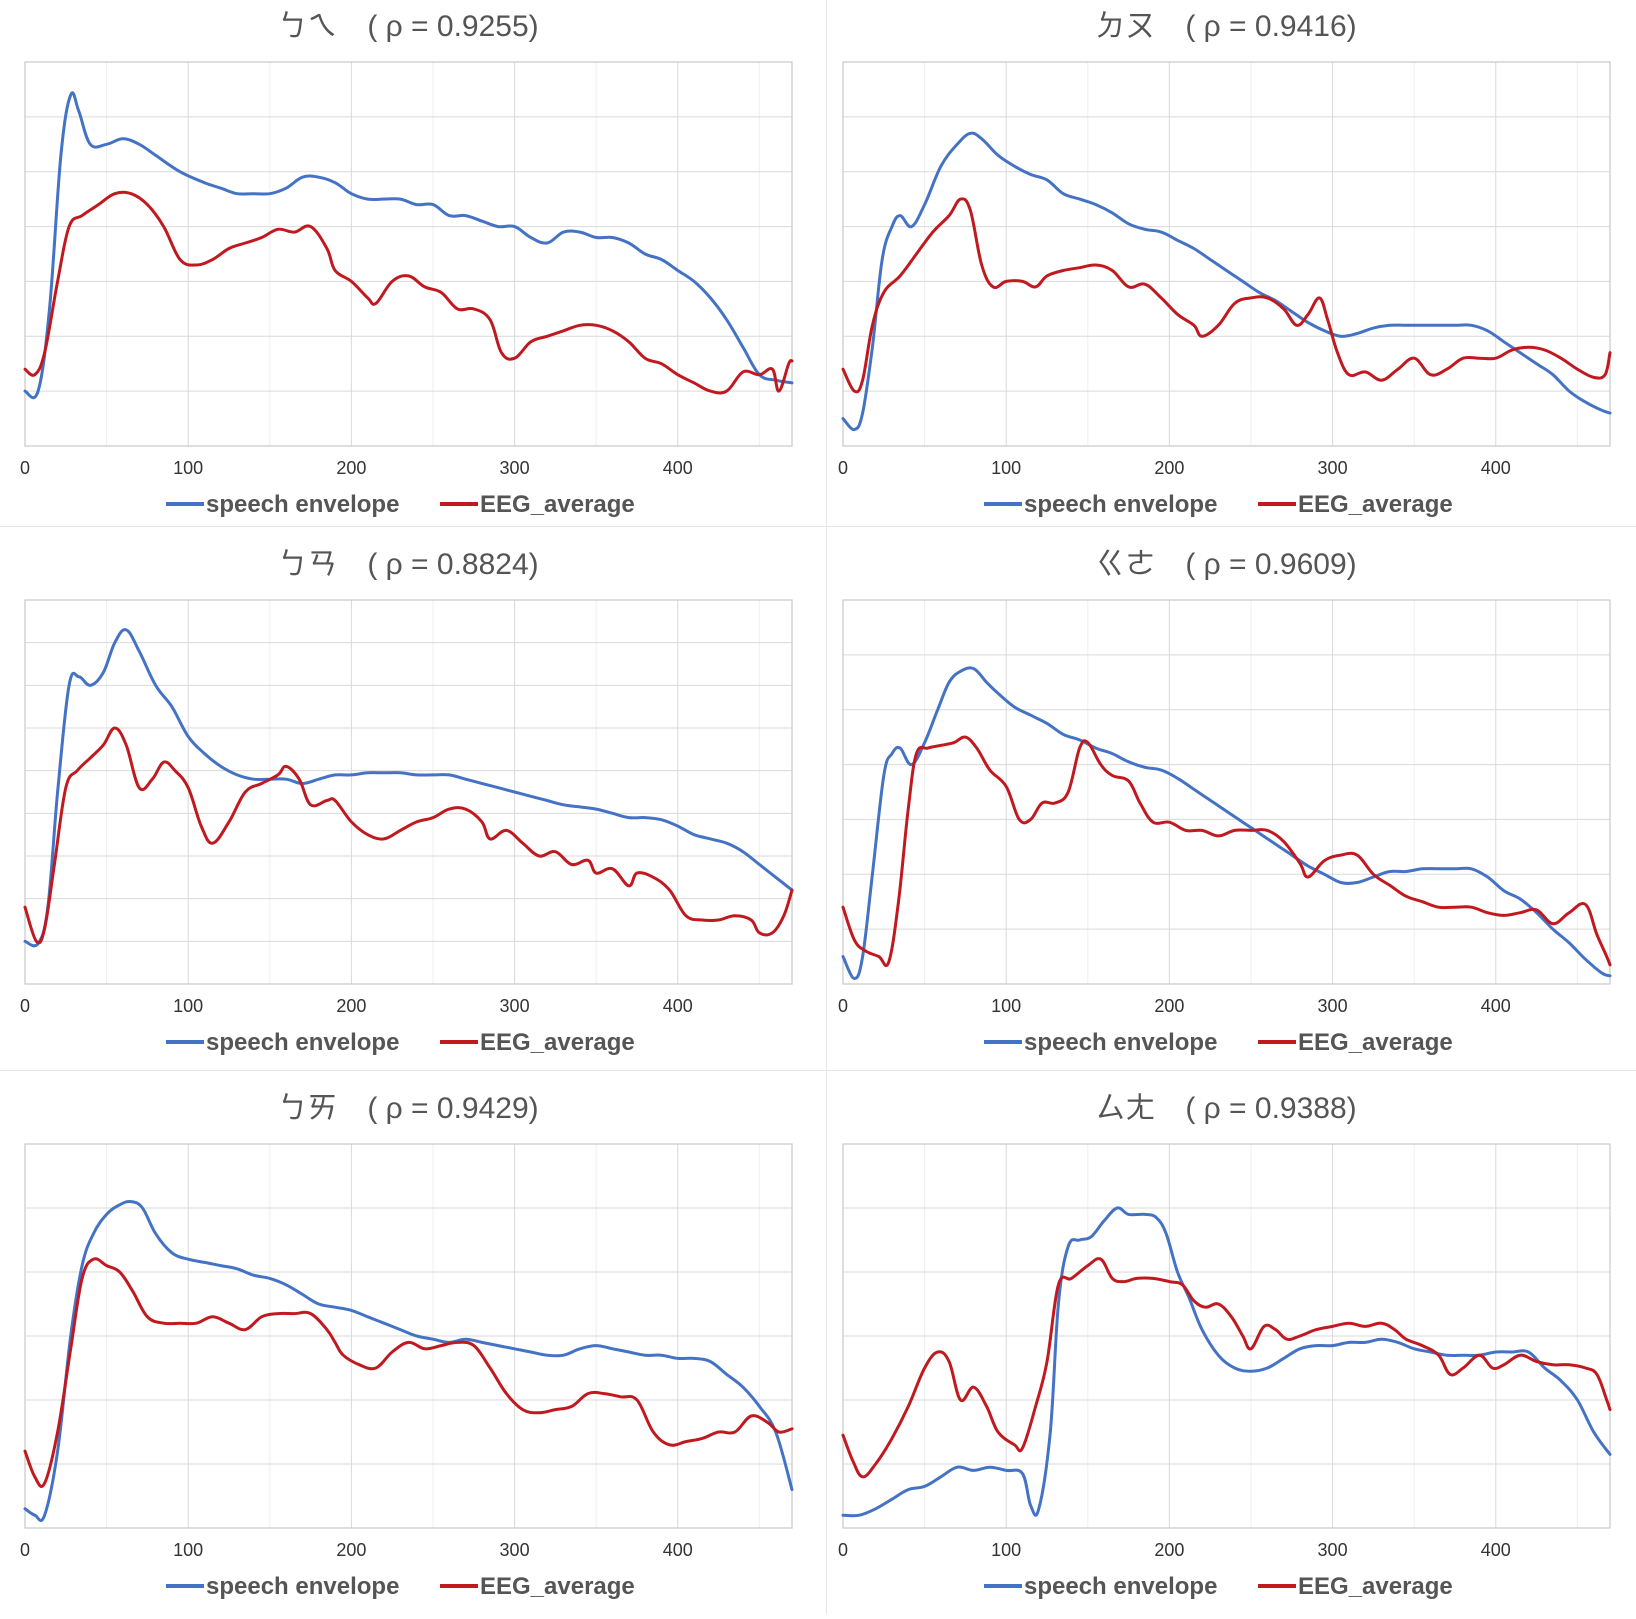  I want to click on chart-title-syllable: ㄅㄢ, so click(307, 564).